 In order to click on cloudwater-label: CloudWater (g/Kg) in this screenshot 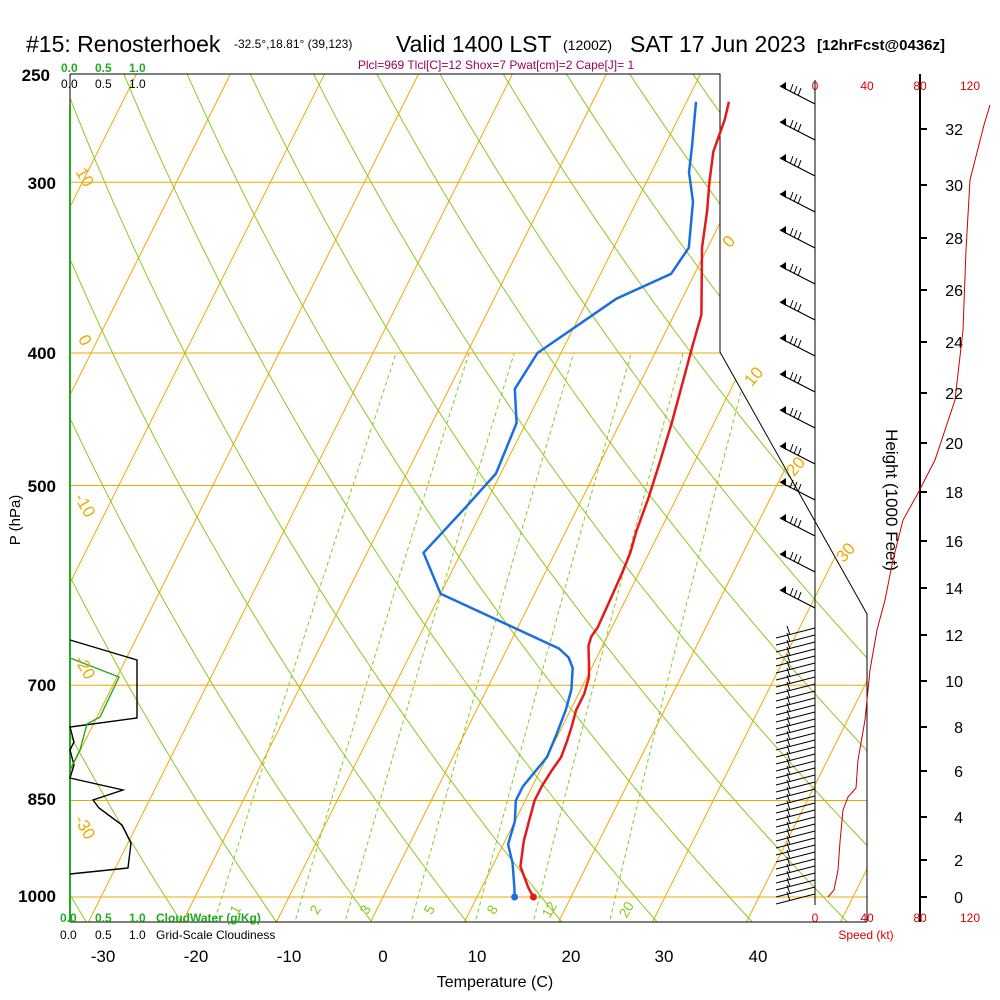, I will do `click(208, 918)`.